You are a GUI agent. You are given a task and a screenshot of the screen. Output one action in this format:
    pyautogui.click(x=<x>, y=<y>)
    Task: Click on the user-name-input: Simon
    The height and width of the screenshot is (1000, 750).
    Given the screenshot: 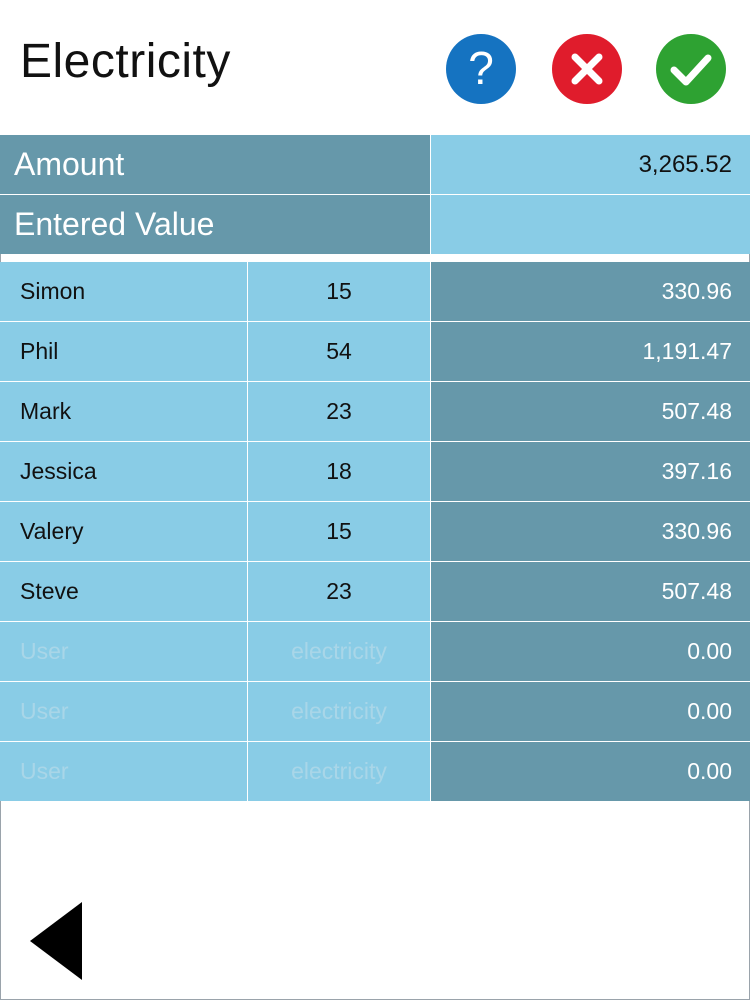 What is the action you would take?
    pyautogui.click(x=123, y=291)
    